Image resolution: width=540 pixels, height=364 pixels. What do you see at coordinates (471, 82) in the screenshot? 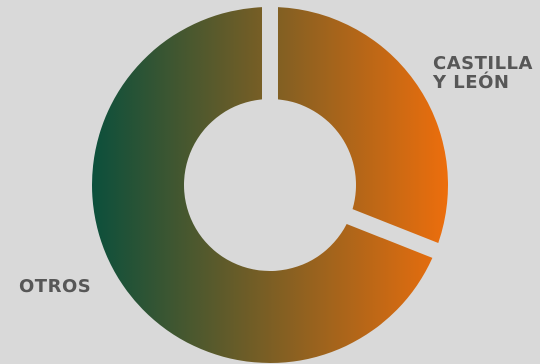
I see `slice-label-castilla-line2: Y LEÓN` at bounding box center [471, 82].